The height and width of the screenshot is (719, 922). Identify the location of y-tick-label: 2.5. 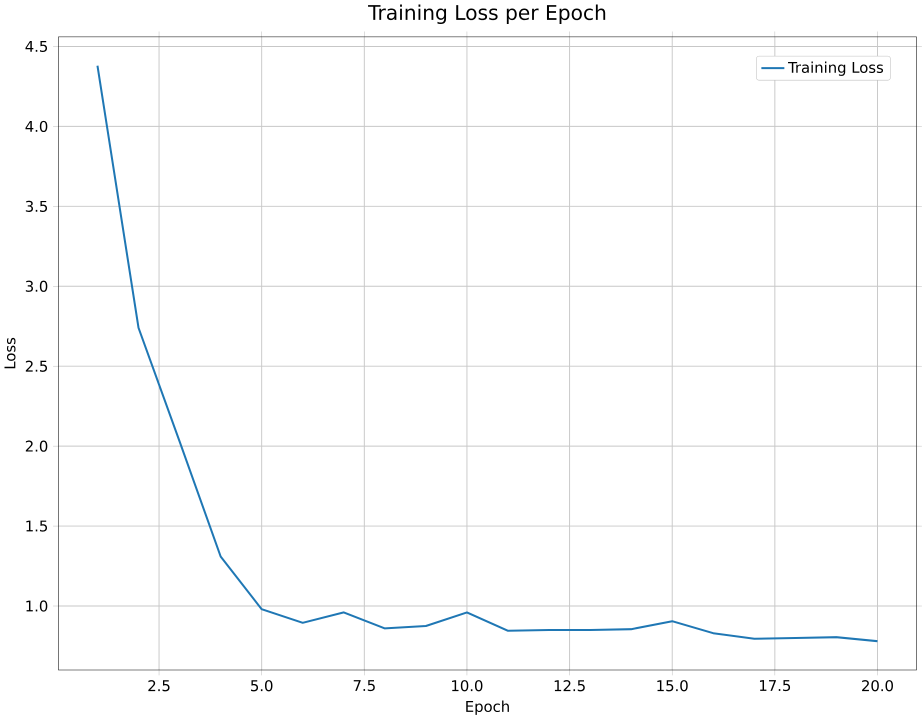
(37, 366).